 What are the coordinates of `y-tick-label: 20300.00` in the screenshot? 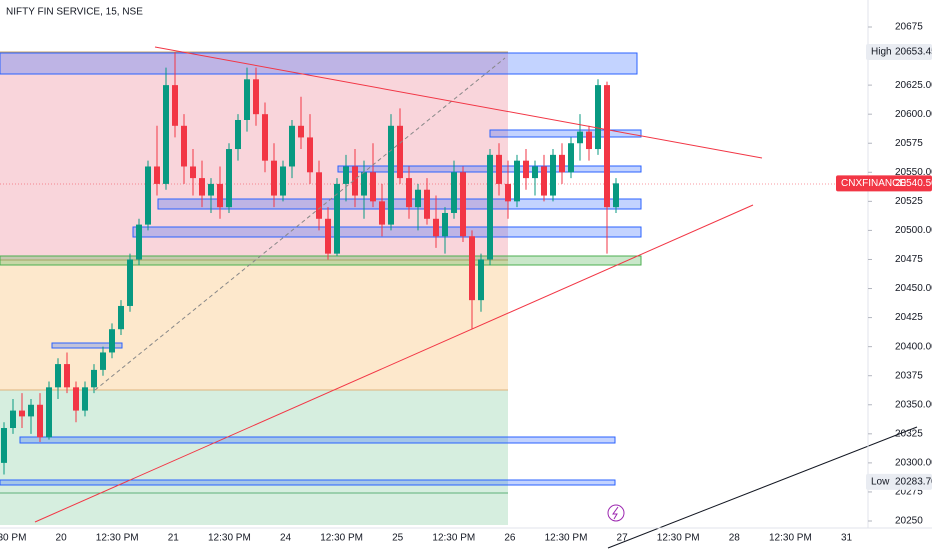 It's located at (913, 463).